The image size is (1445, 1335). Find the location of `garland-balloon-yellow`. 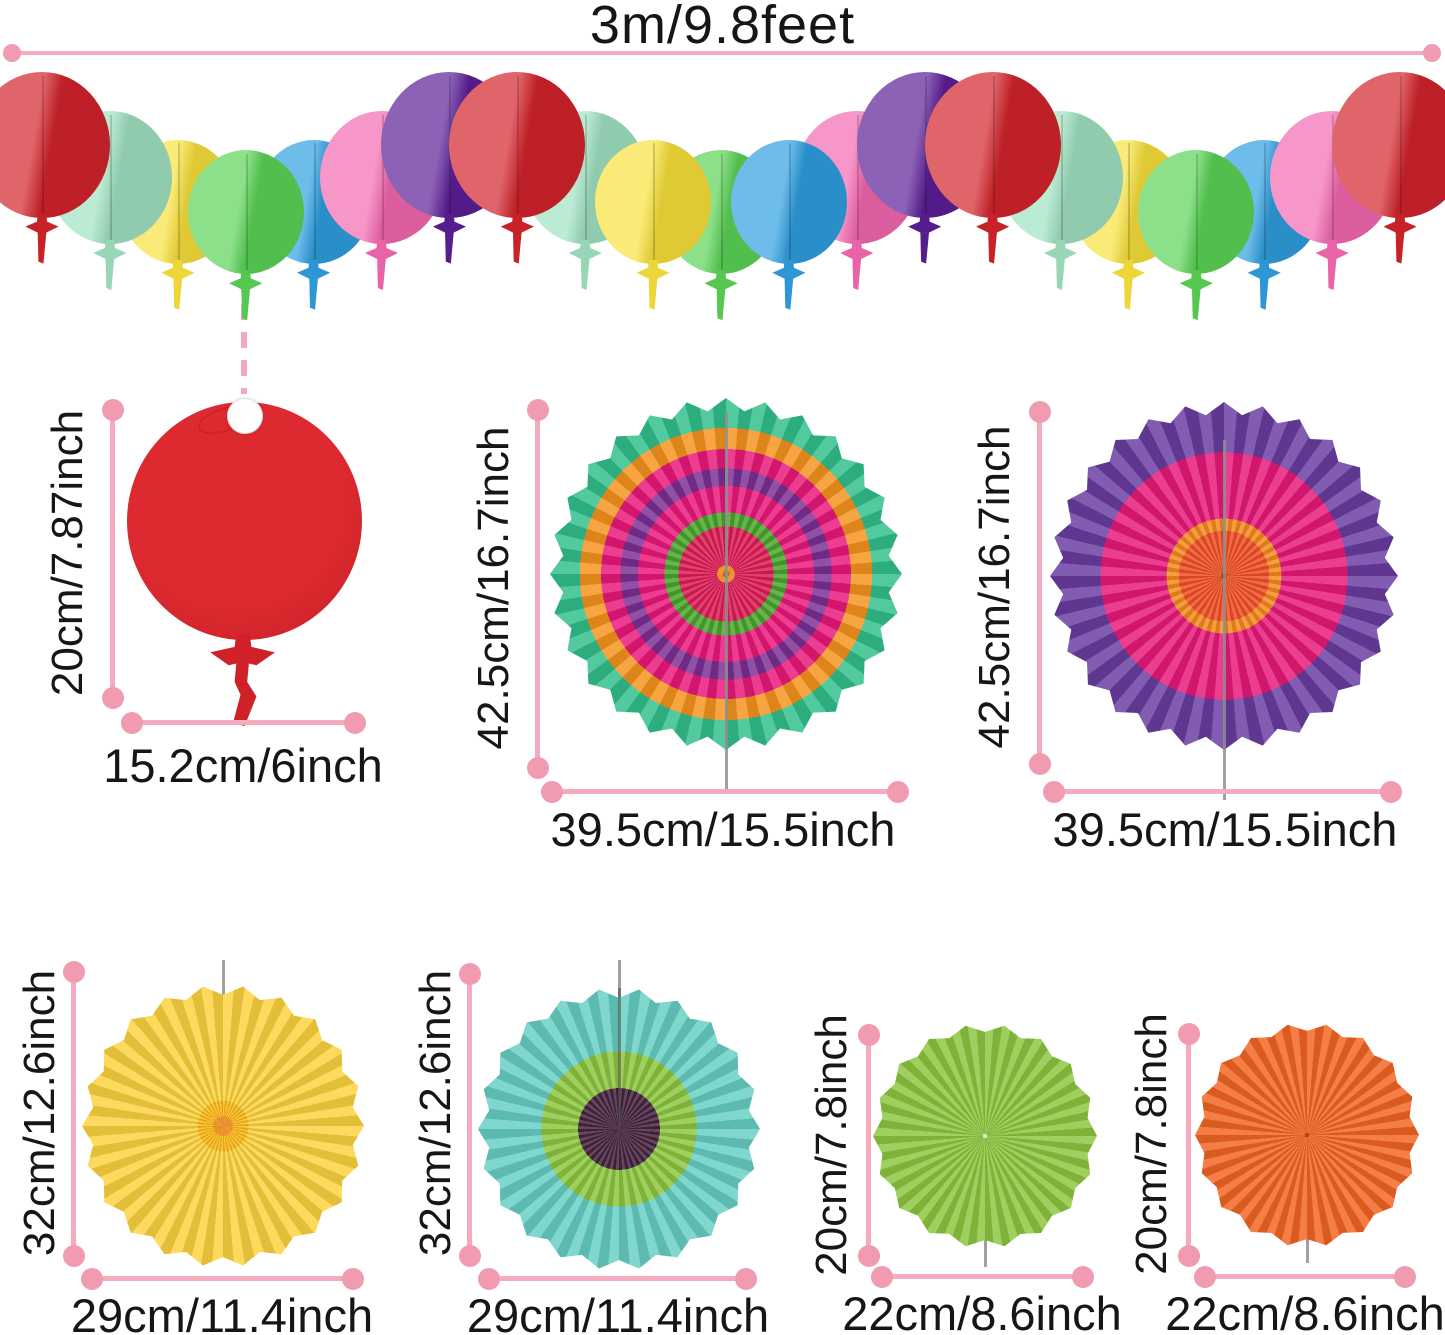

garland-balloon-yellow is located at coordinates (653, 201).